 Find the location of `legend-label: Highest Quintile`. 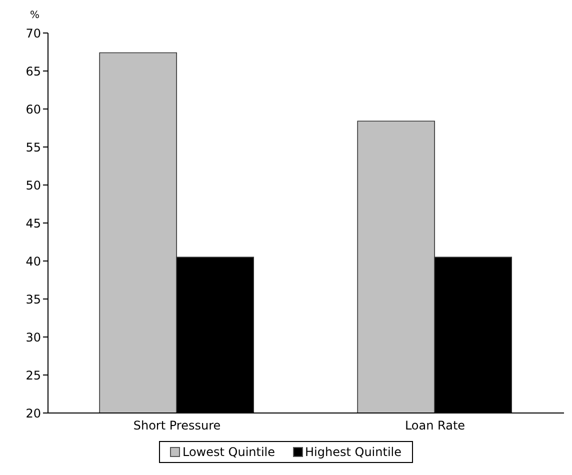

legend-label: Highest Quintile is located at coordinates (353, 452).